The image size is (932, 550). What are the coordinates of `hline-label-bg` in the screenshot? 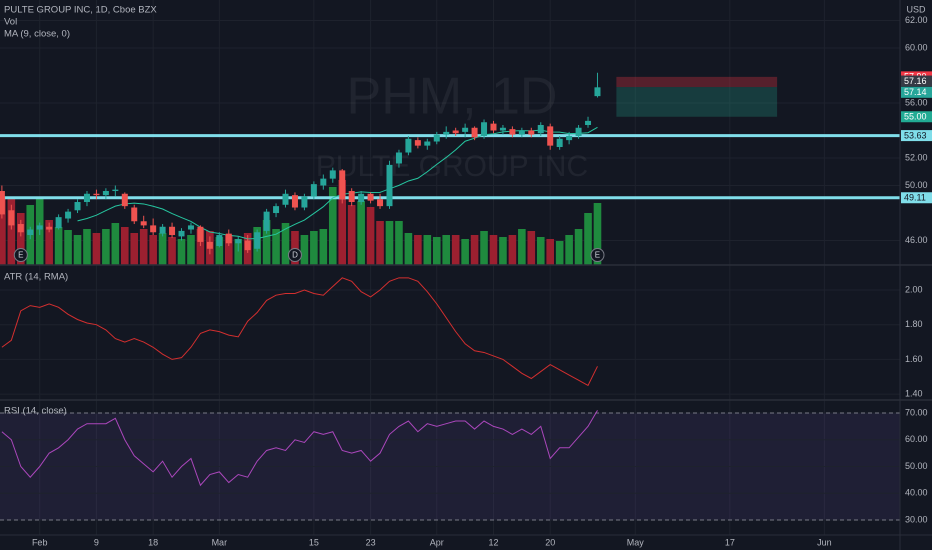 It's located at (916, 198).